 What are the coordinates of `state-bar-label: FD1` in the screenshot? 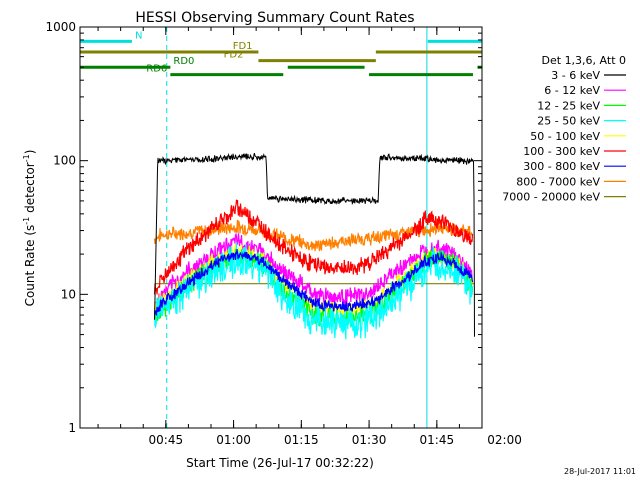 It's located at (243, 46).